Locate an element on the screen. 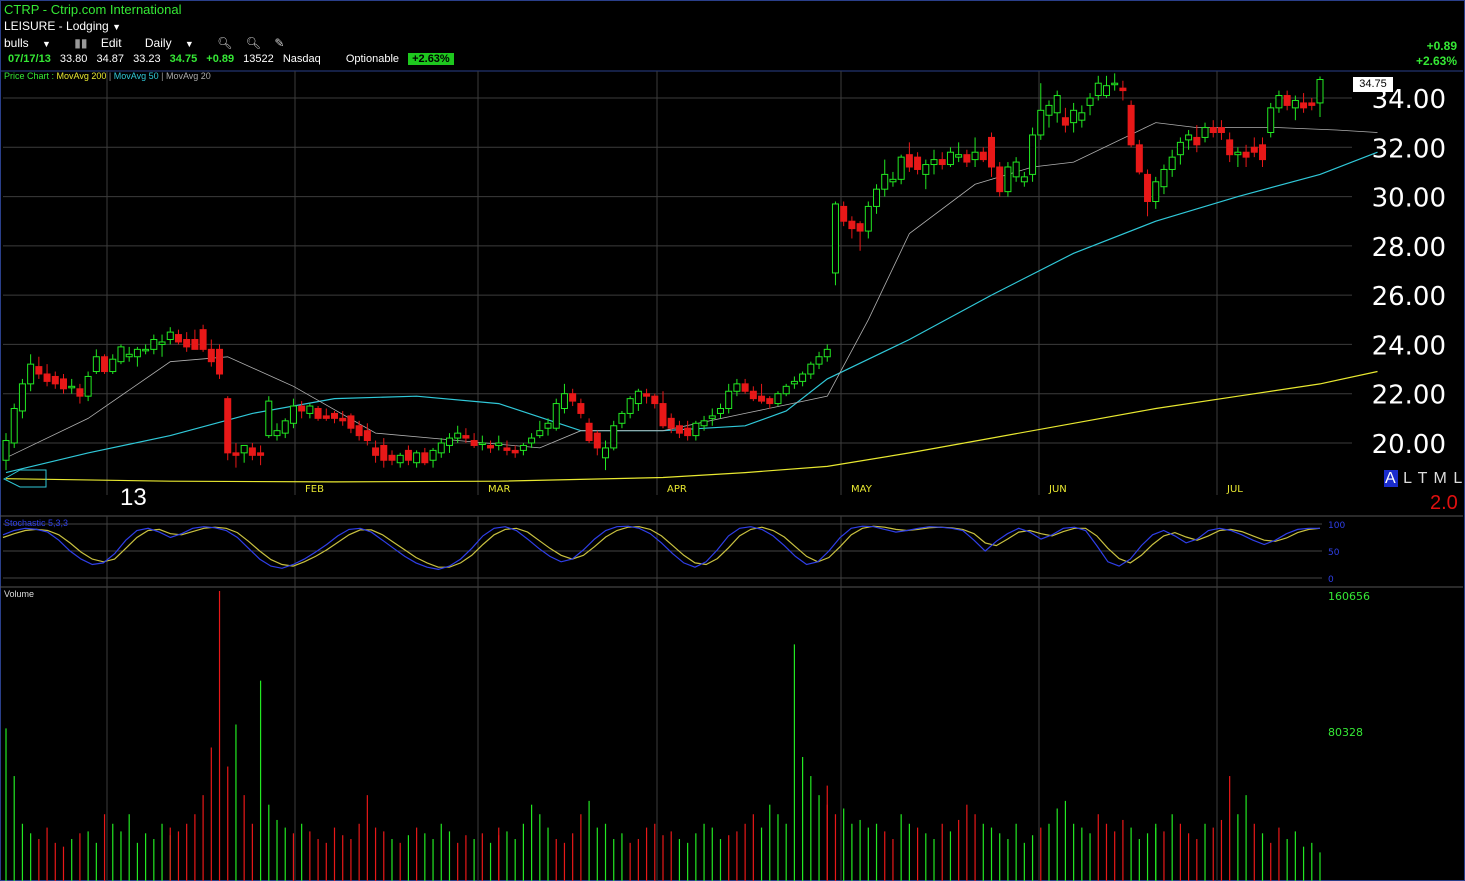 The image size is (1465, 881). zoom-in-icon: 🔍︎ is located at coordinates (225, 43).